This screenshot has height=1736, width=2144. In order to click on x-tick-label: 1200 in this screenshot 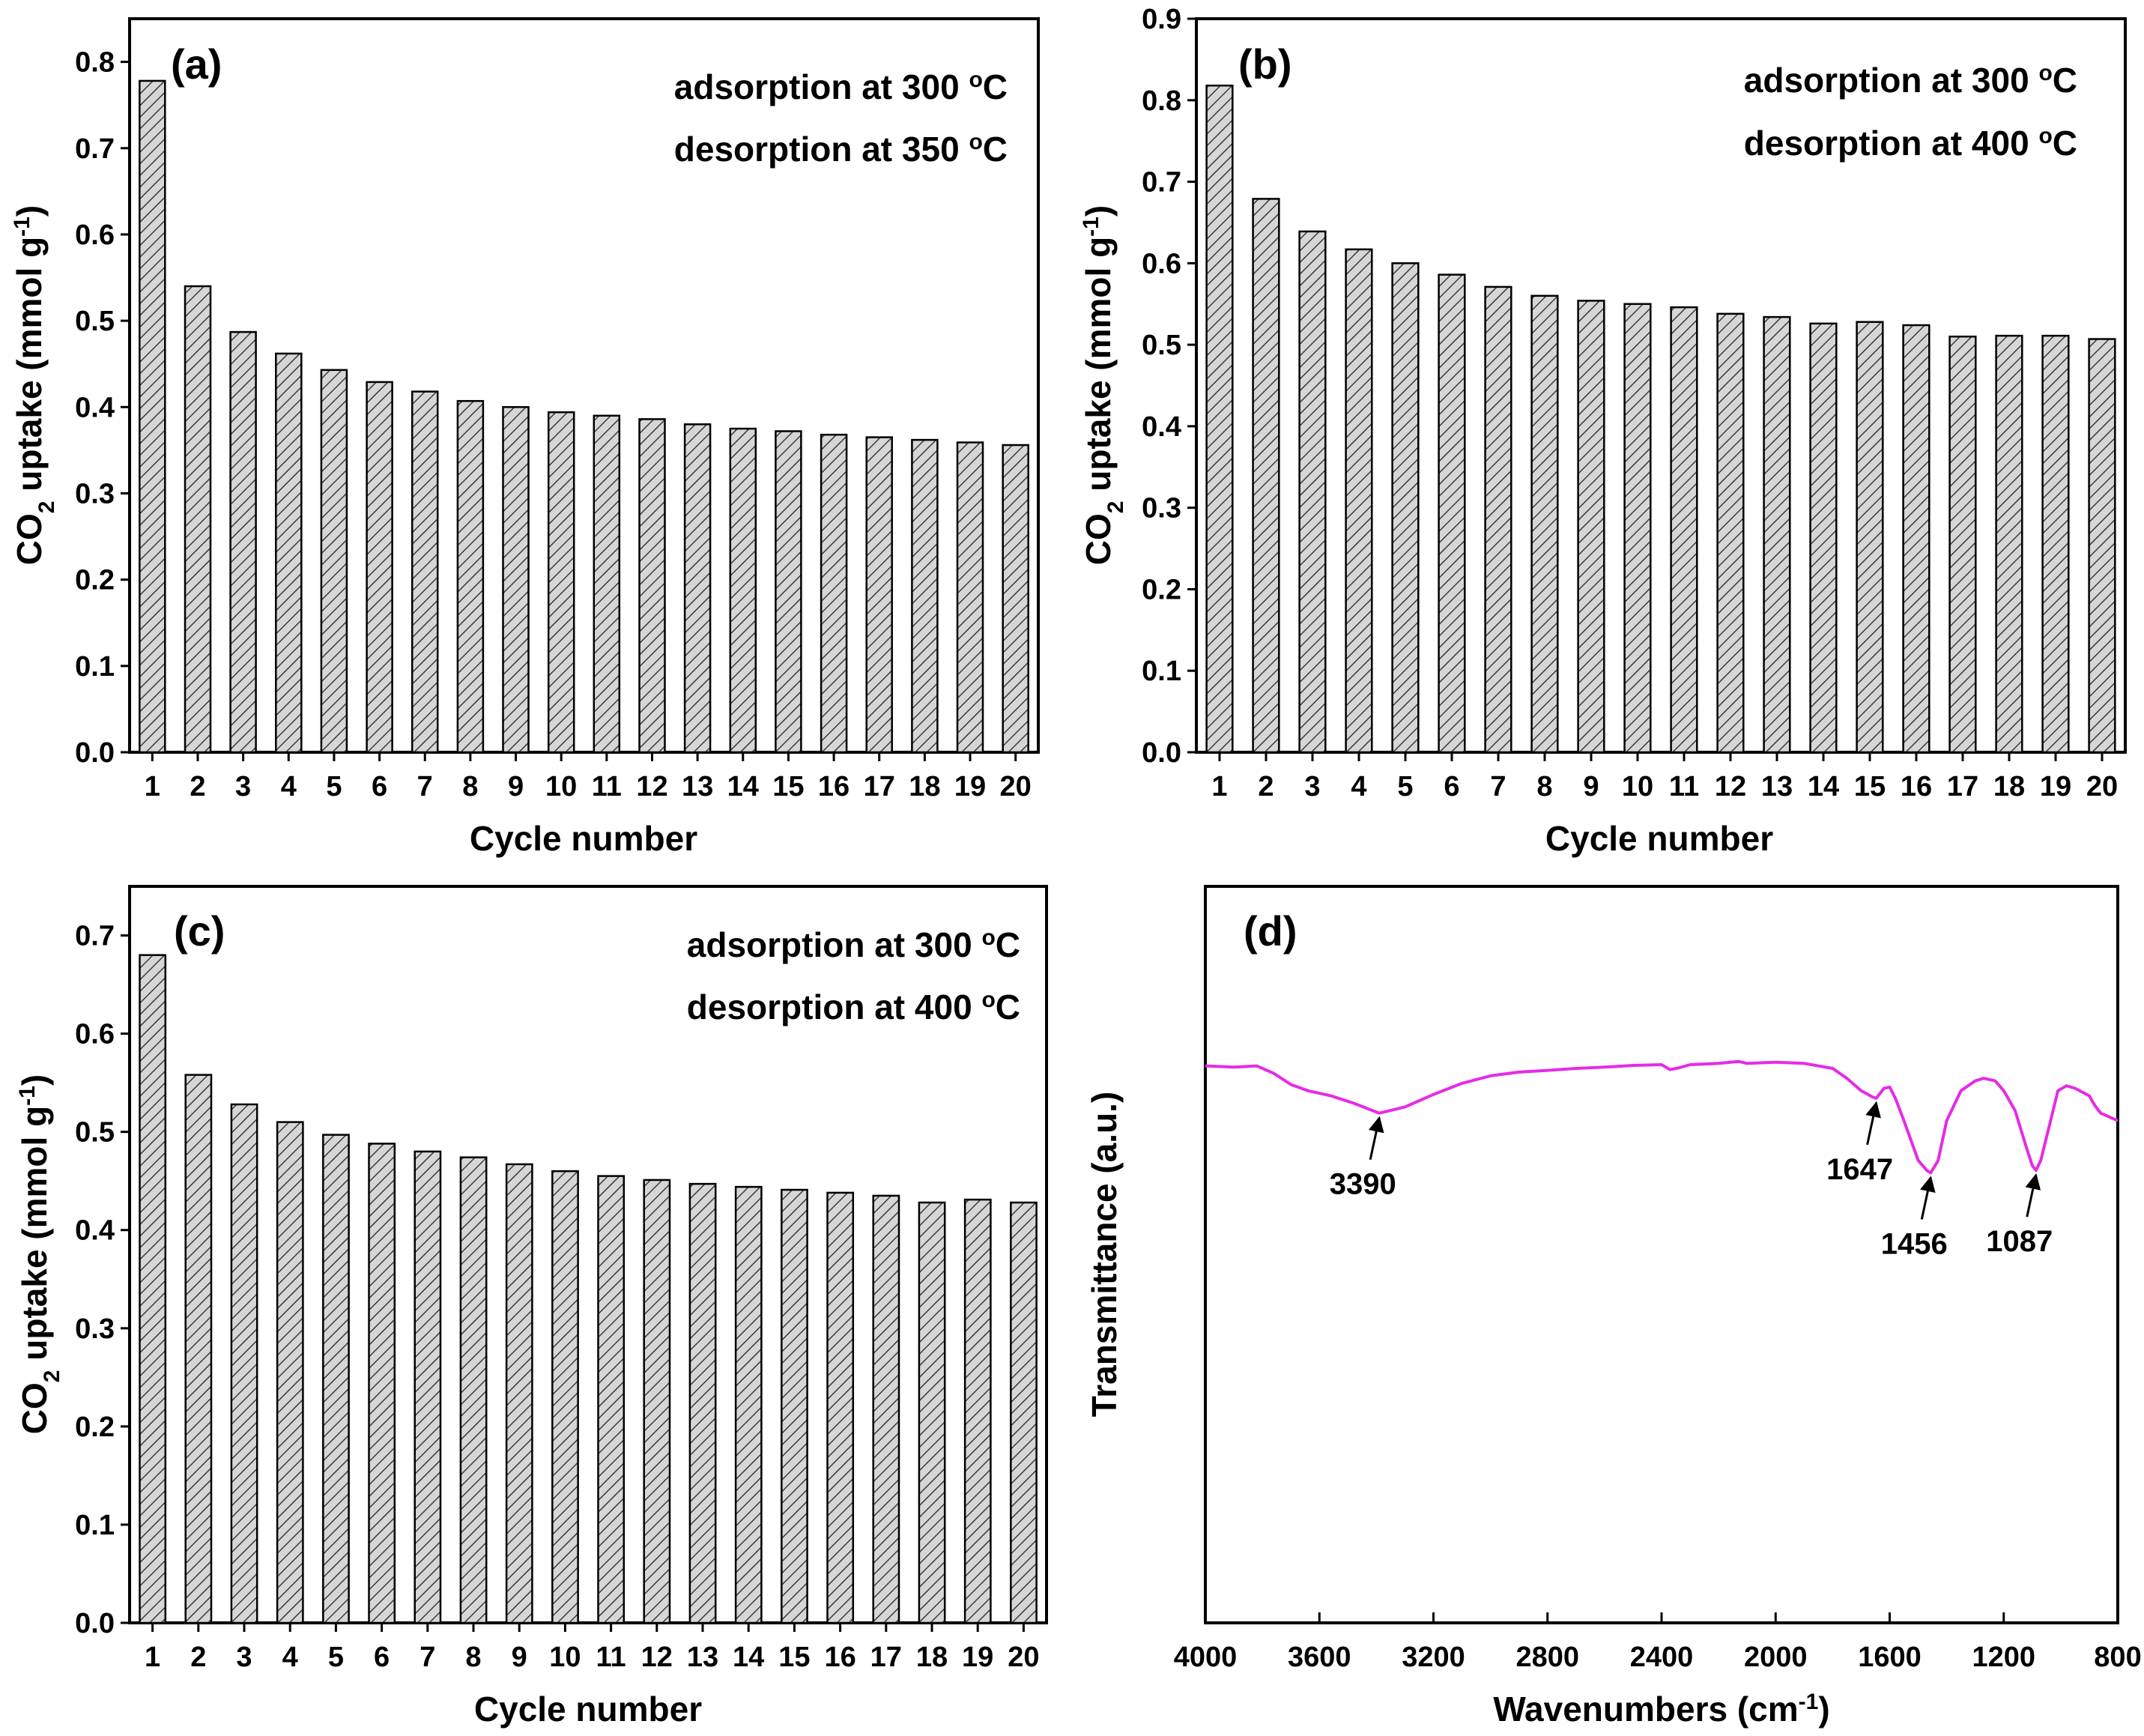, I will do `click(2003, 1657)`.